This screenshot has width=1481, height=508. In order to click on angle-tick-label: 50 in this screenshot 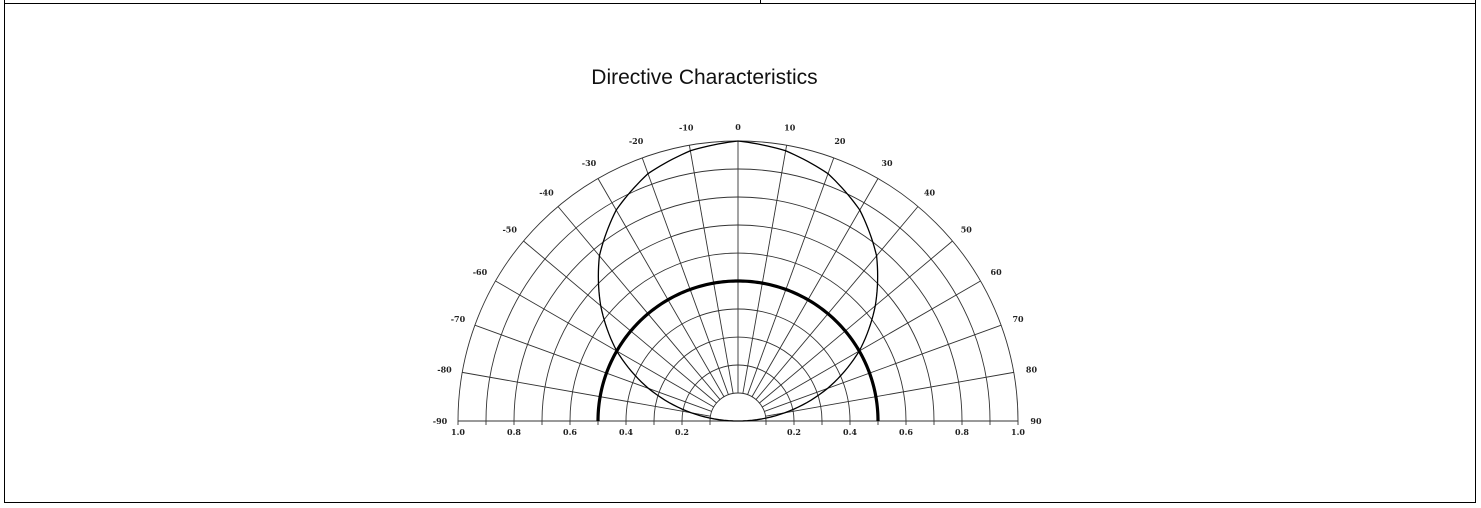, I will do `click(967, 229)`.